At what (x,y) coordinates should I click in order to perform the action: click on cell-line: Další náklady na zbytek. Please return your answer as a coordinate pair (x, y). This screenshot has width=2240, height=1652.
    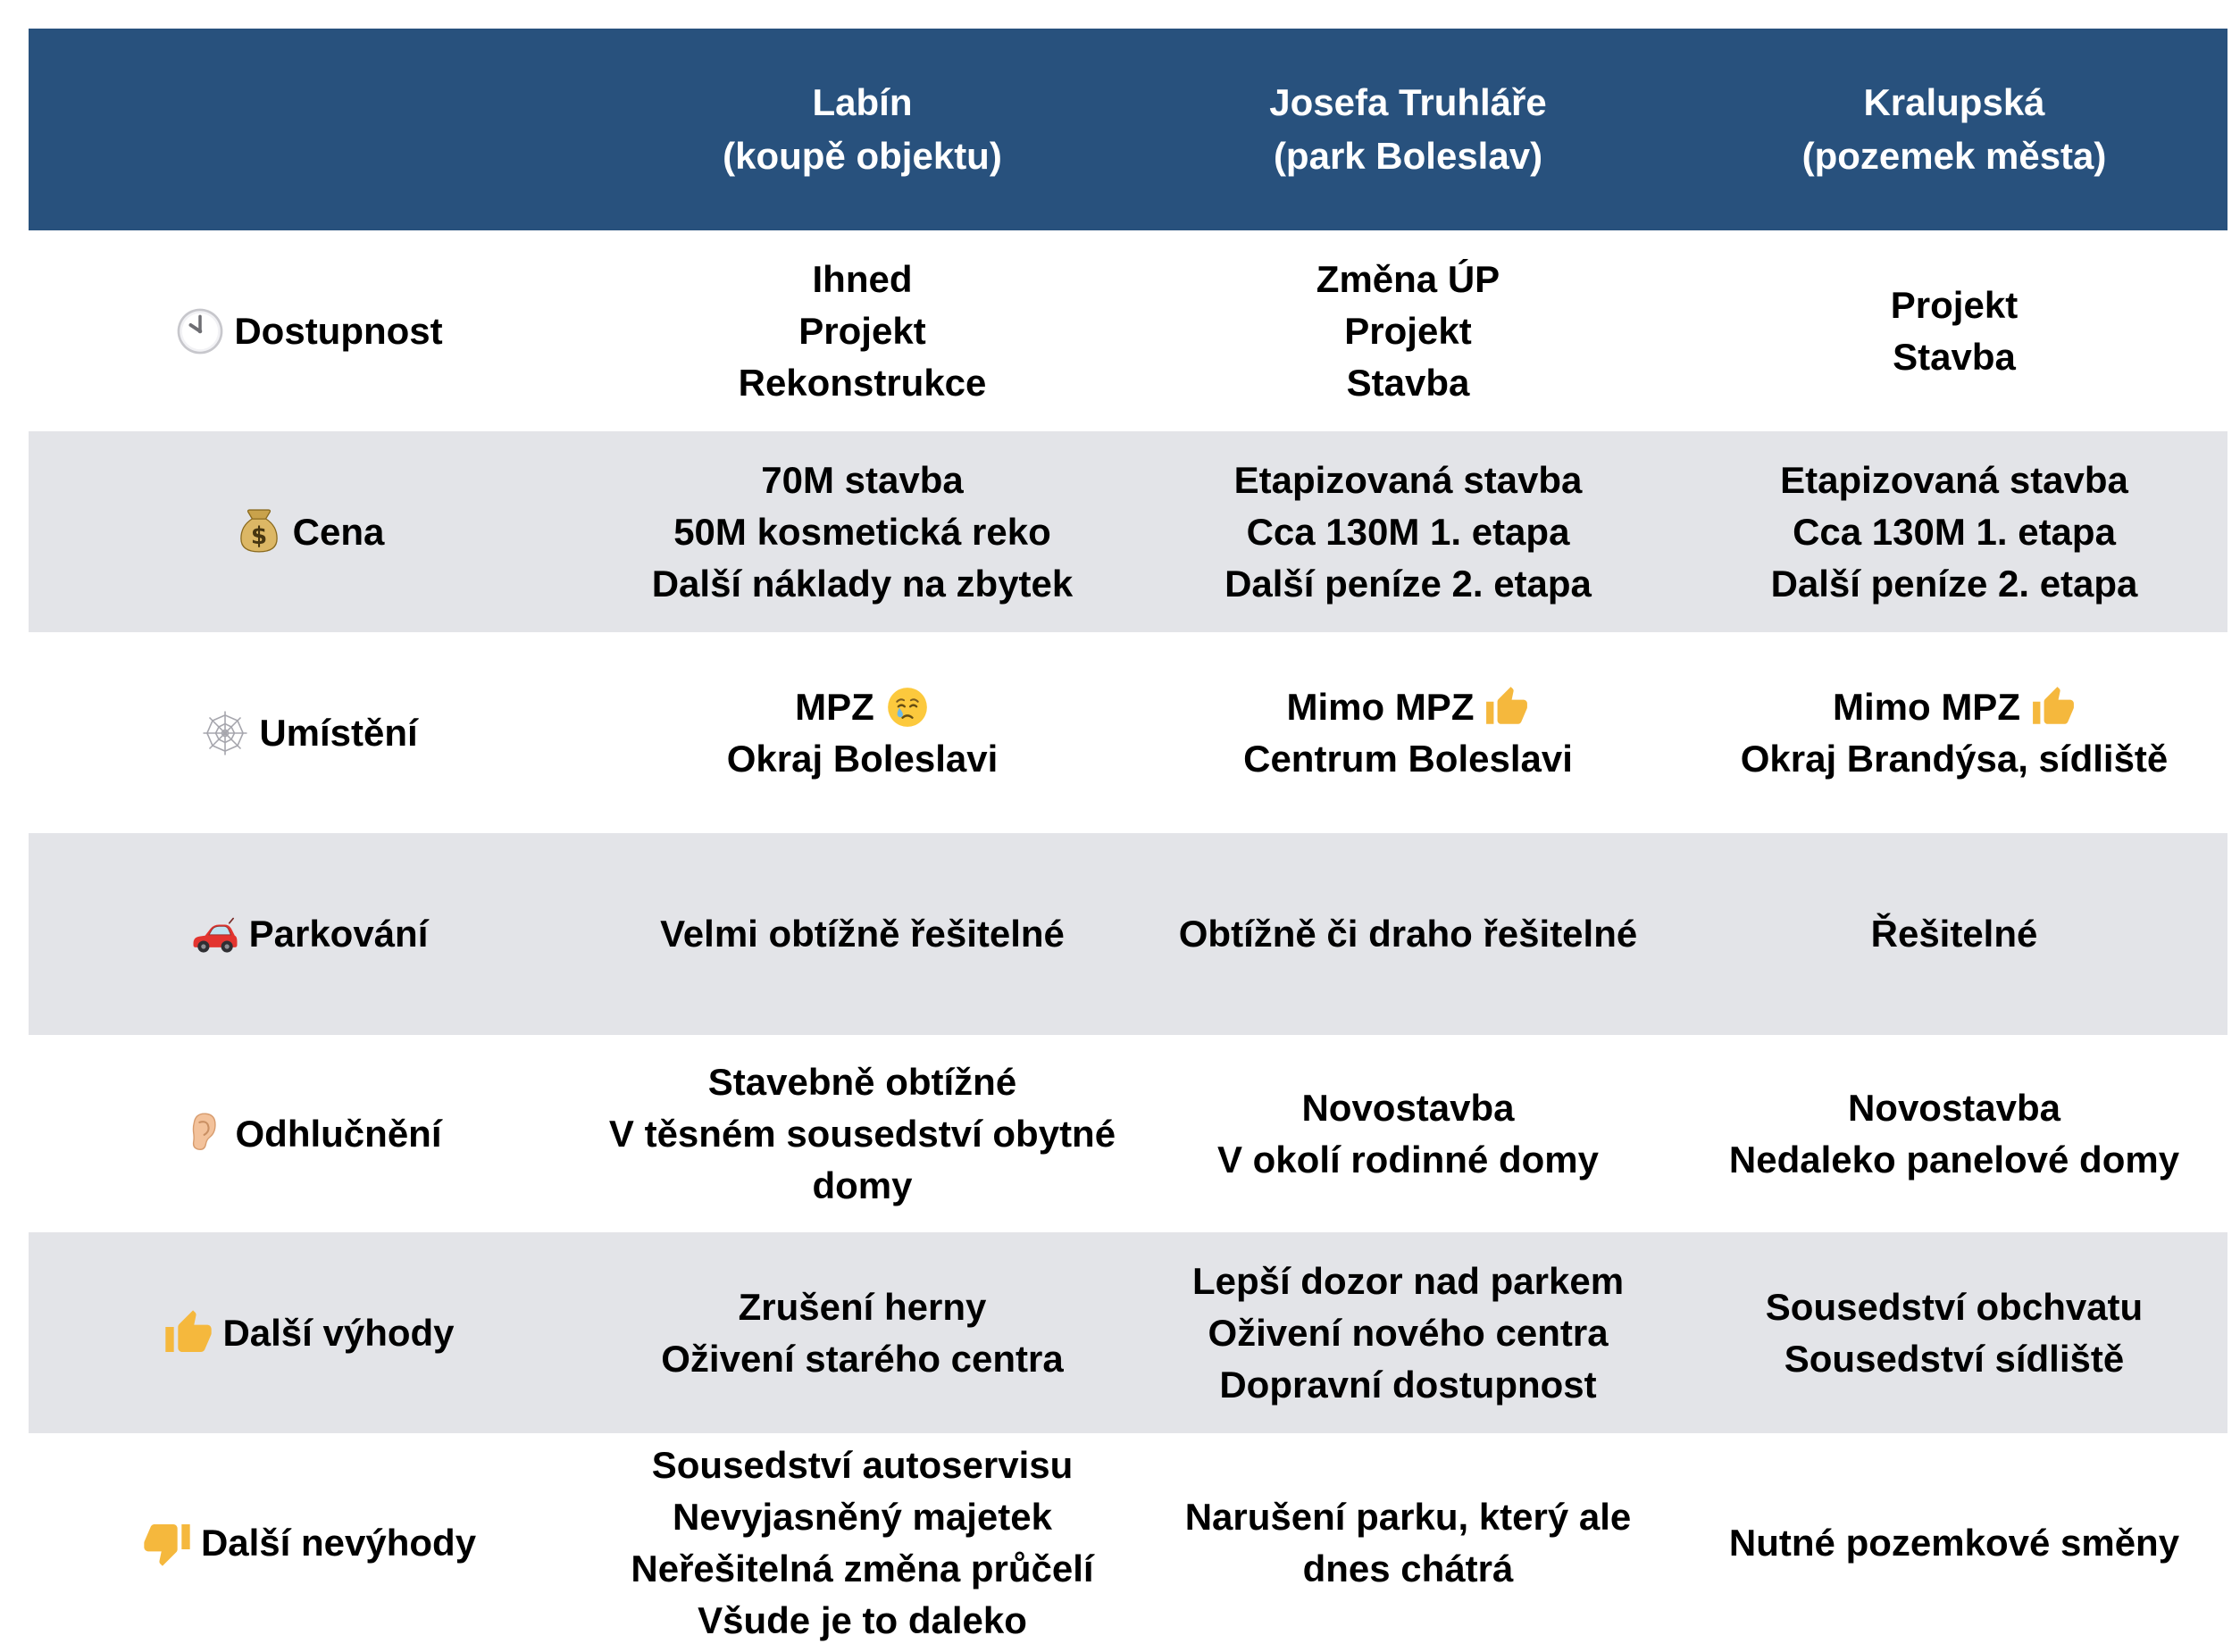
    Looking at the image, I should click on (862, 583).